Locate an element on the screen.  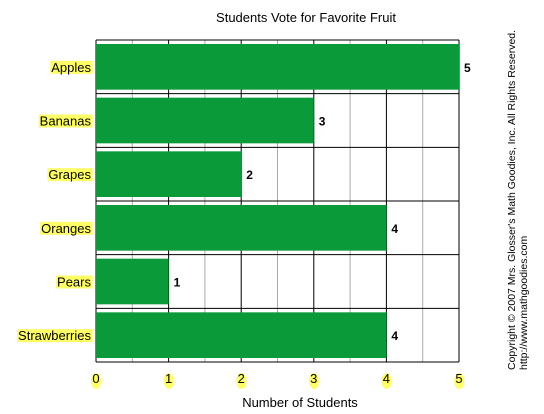
x-tick-3: 3 is located at coordinates (314, 380).